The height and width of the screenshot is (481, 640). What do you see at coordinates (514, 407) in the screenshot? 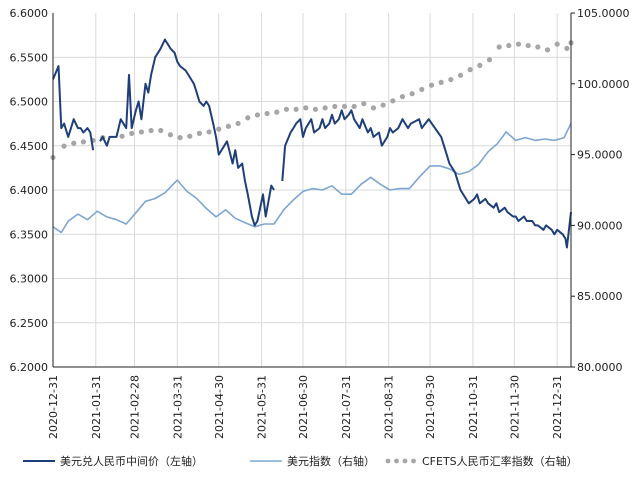
I see `x-tick-label: 2021-11-30` at bounding box center [514, 407].